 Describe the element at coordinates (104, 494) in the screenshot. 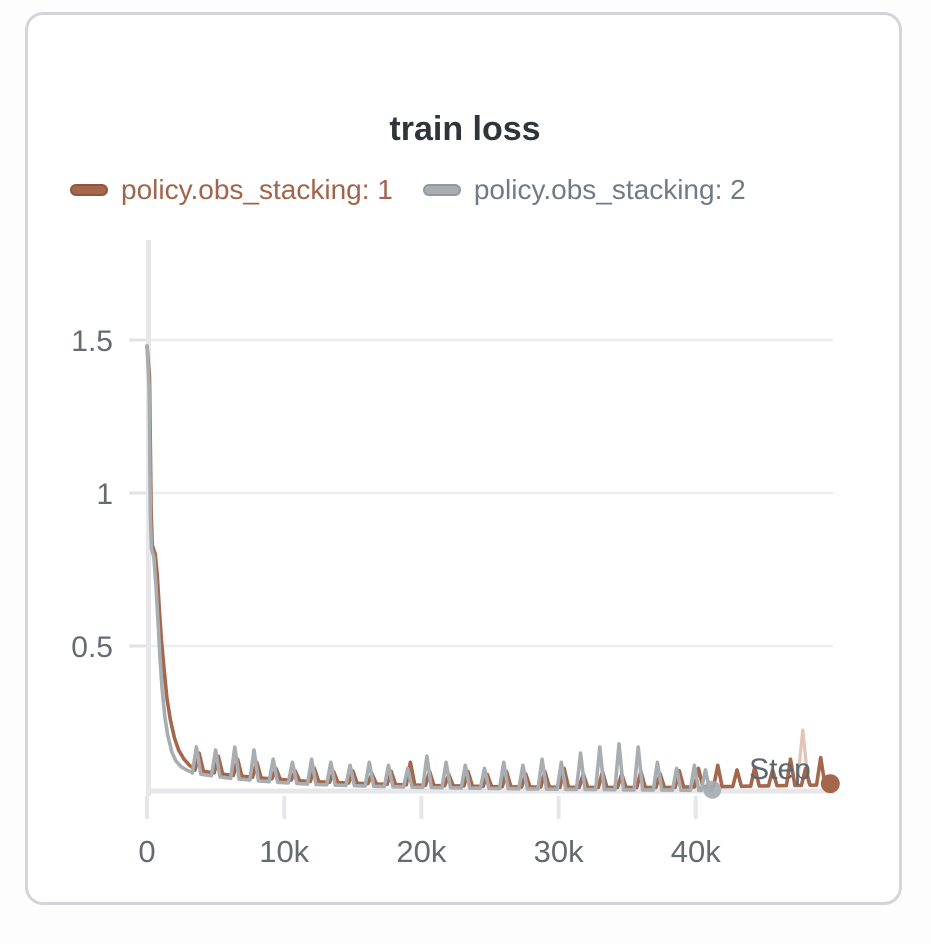

I see `y-tick-label: 1` at that location.